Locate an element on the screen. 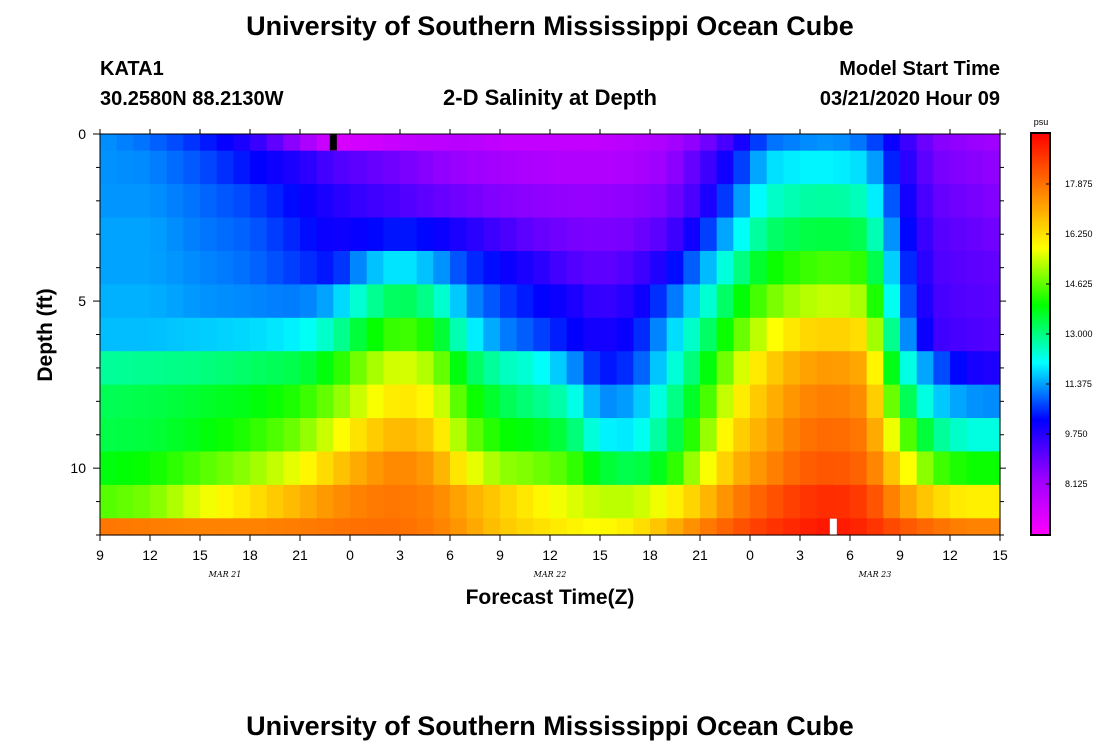  x-tick-label: 15 is located at coordinates (200, 555).